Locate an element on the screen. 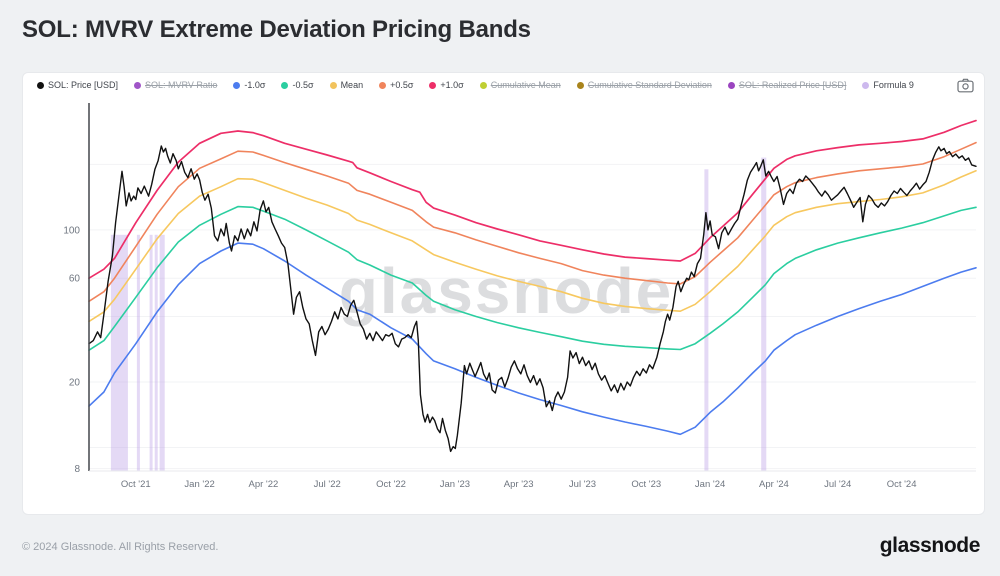 The height and width of the screenshot is (576, 1000). legend-label: SOL: Realized Price [USD] is located at coordinates (792, 85).